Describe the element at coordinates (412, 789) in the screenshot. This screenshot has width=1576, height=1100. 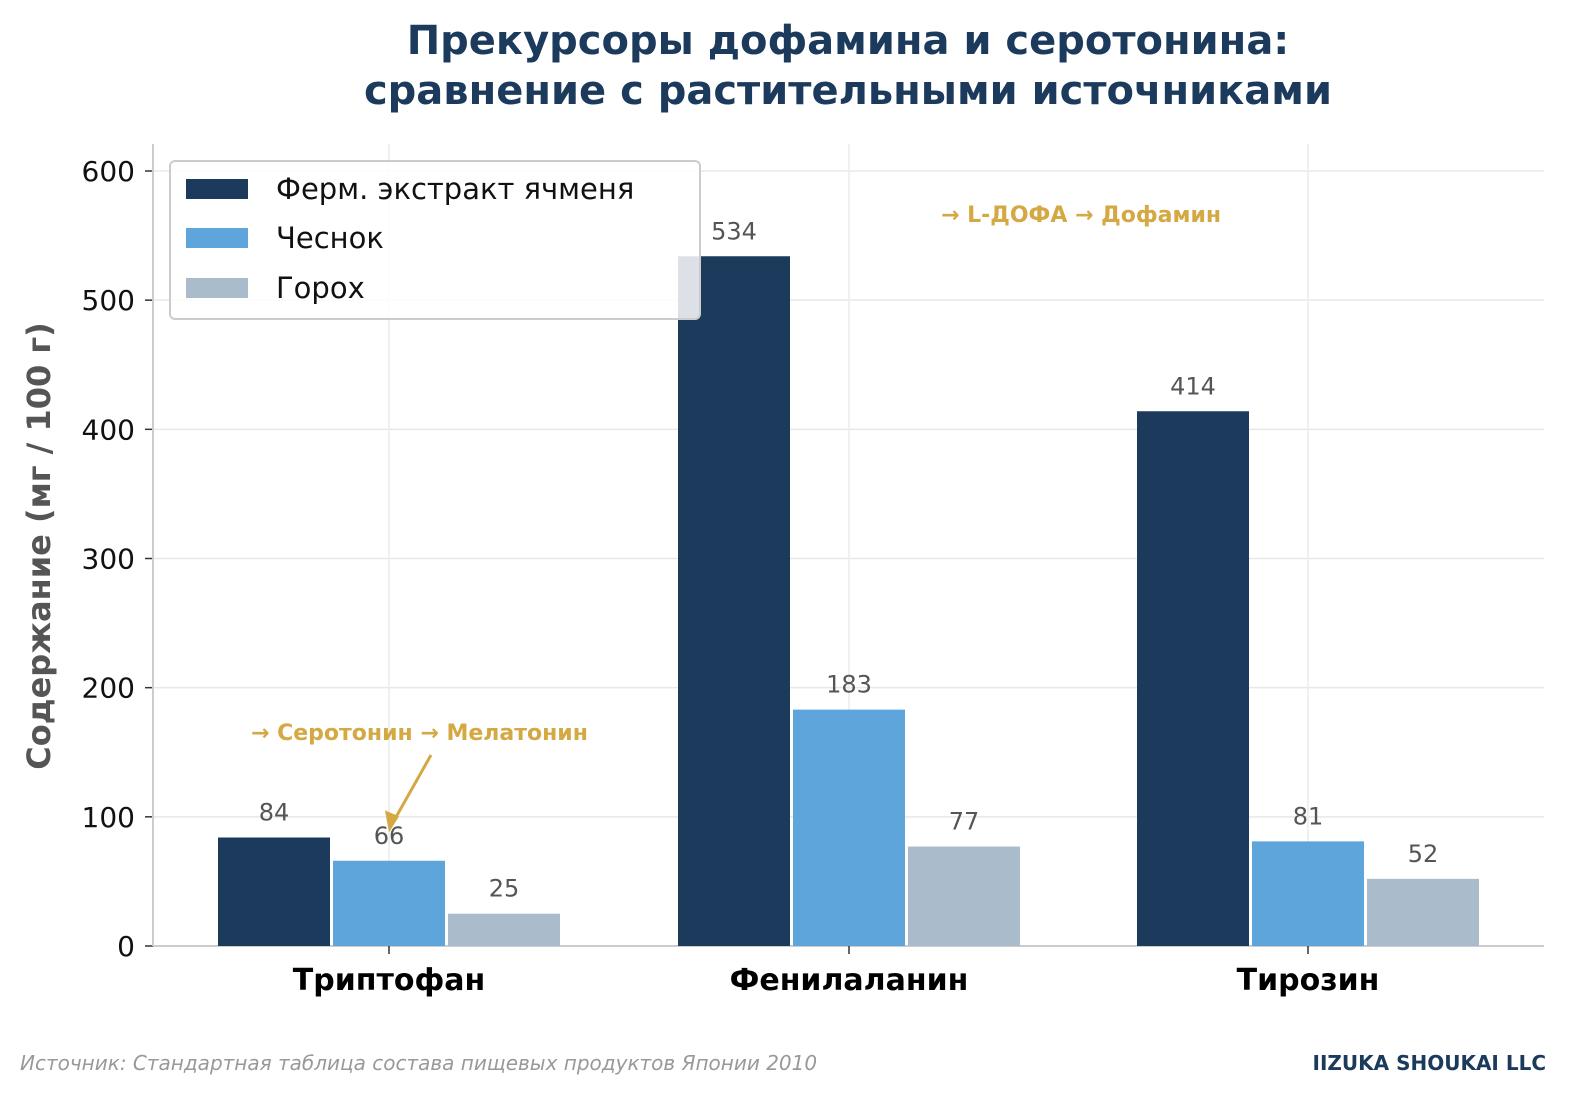
I see `annotation-arrow` at that location.